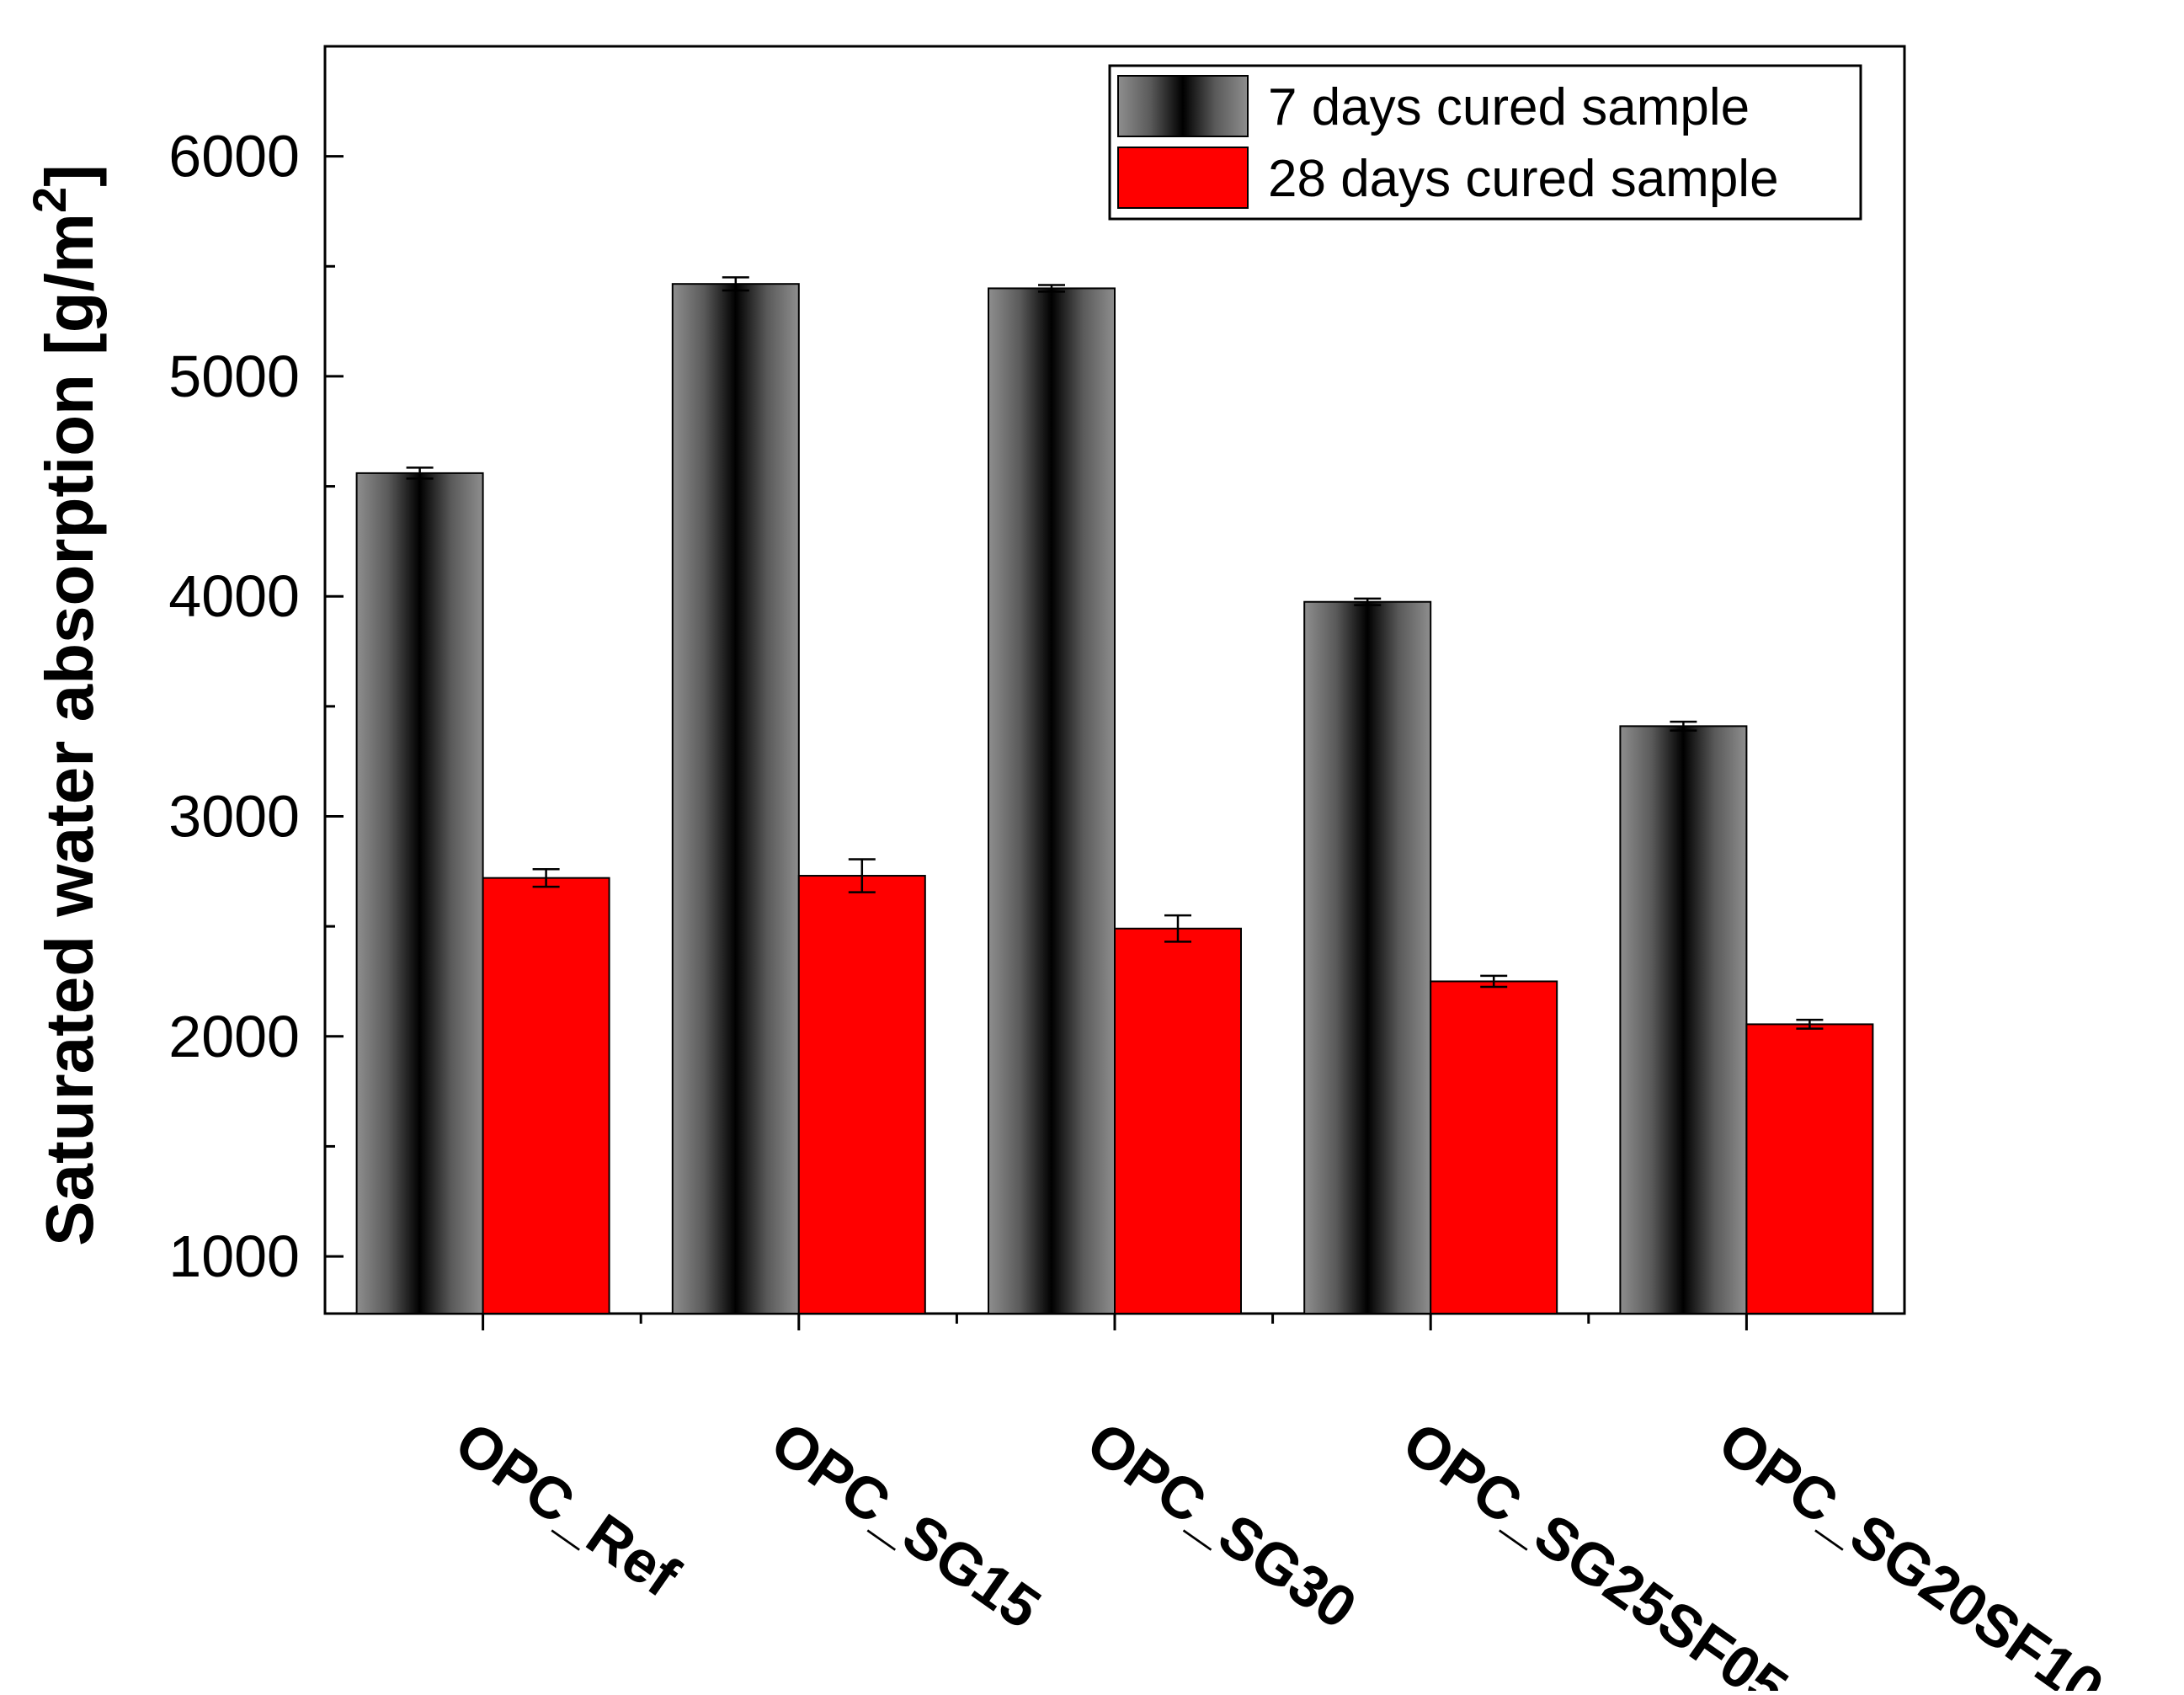 The width and height of the screenshot is (2184, 1695). Describe the element at coordinates (234, 377) in the screenshot. I see `y-tick-label: 5000` at that location.